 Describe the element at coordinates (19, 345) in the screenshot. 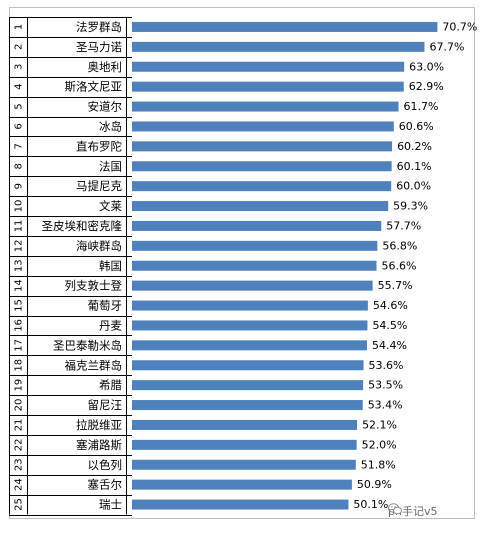

I see `rank-label: 17` at that location.